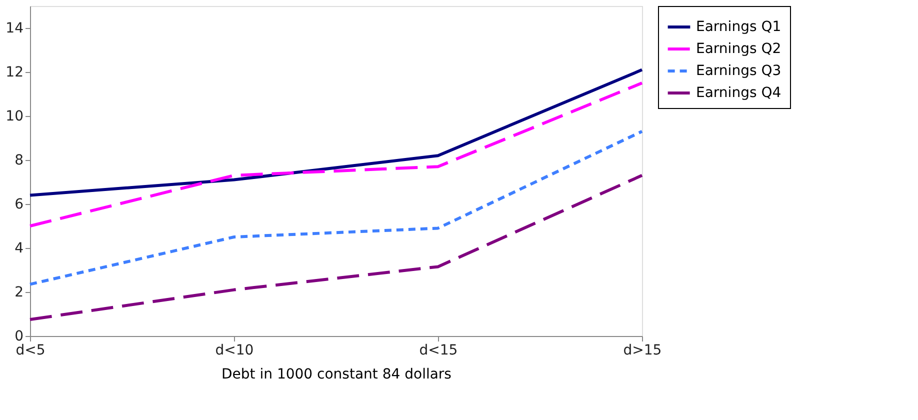  What do you see at coordinates (739, 49) in the screenshot?
I see `legend-label: Earnings Q2` at bounding box center [739, 49].